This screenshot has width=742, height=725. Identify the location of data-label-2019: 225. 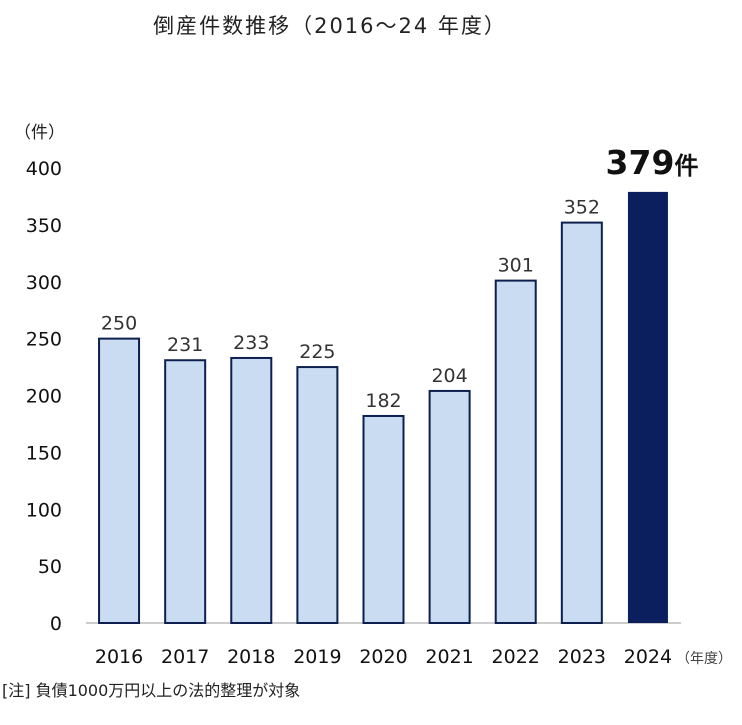
(317, 352).